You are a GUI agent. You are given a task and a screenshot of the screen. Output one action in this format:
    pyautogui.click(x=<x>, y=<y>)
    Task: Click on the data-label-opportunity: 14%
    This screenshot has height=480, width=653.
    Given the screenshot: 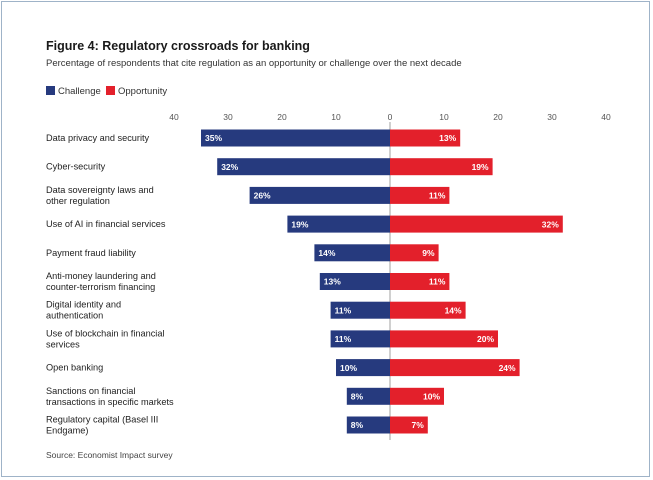 What is the action you would take?
    pyautogui.click(x=453, y=310)
    